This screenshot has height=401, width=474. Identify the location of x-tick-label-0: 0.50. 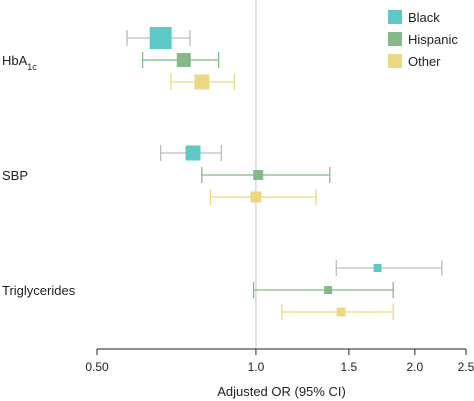
(97, 367).